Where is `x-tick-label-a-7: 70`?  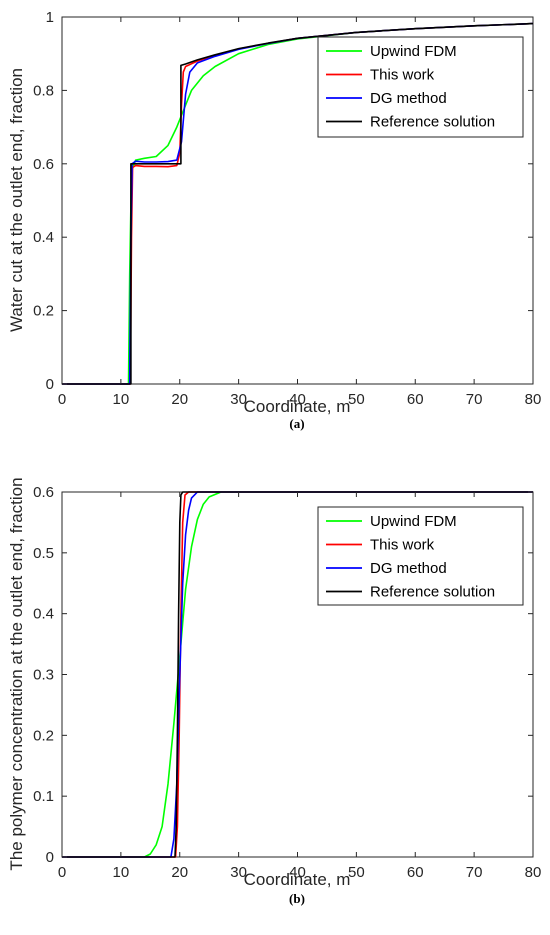
x-tick-label-a-7: 70 is located at coordinates (474, 399).